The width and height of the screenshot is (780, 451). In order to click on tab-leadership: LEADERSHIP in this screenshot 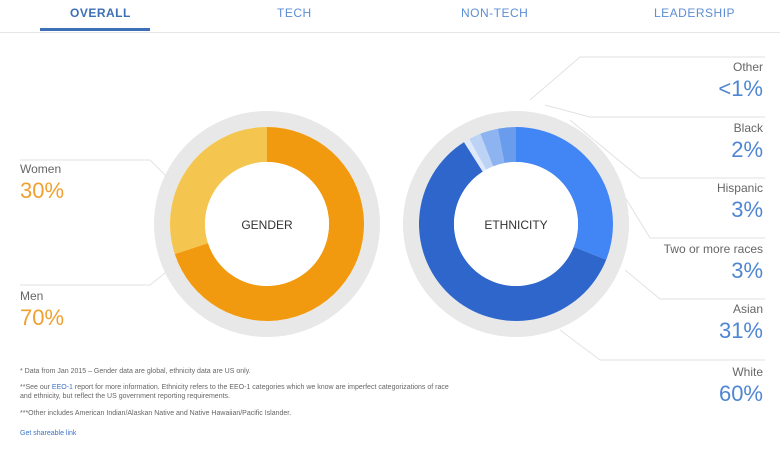, I will do `click(695, 13)`.